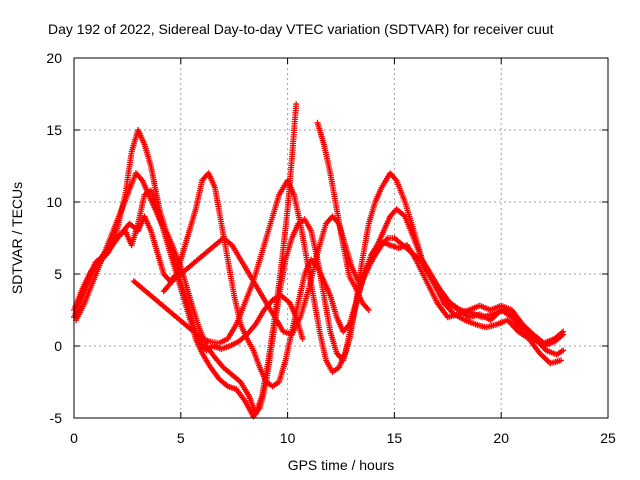 This screenshot has width=640, height=480. What do you see at coordinates (58, 274) in the screenshot?
I see `y-tick-label: 5` at bounding box center [58, 274].